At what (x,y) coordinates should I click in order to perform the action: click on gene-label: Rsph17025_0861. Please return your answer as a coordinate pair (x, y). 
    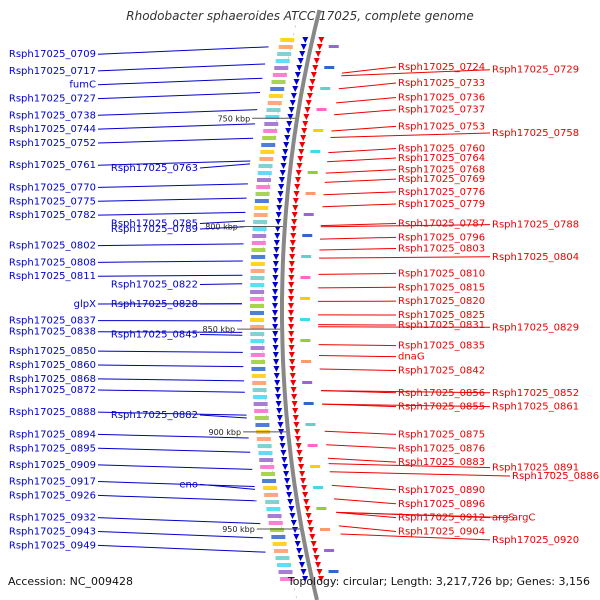
    Looking at the image, I should click on (535, 407).